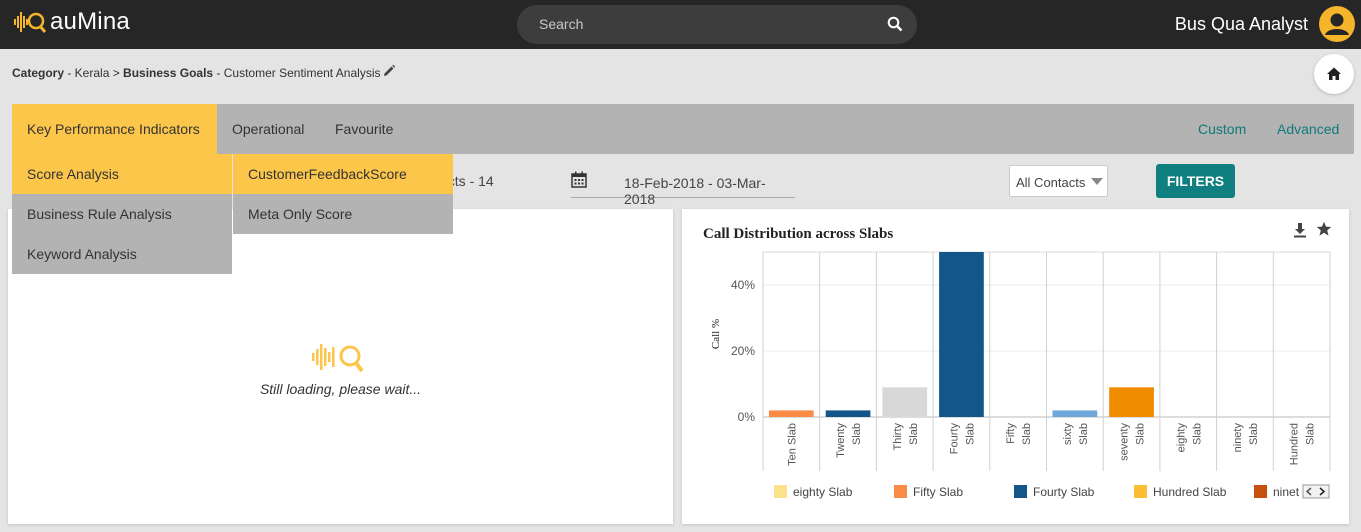 This screenshot has height=532, width=1361. I want to click on legend-scroll-buttons, so click(1316, 491).